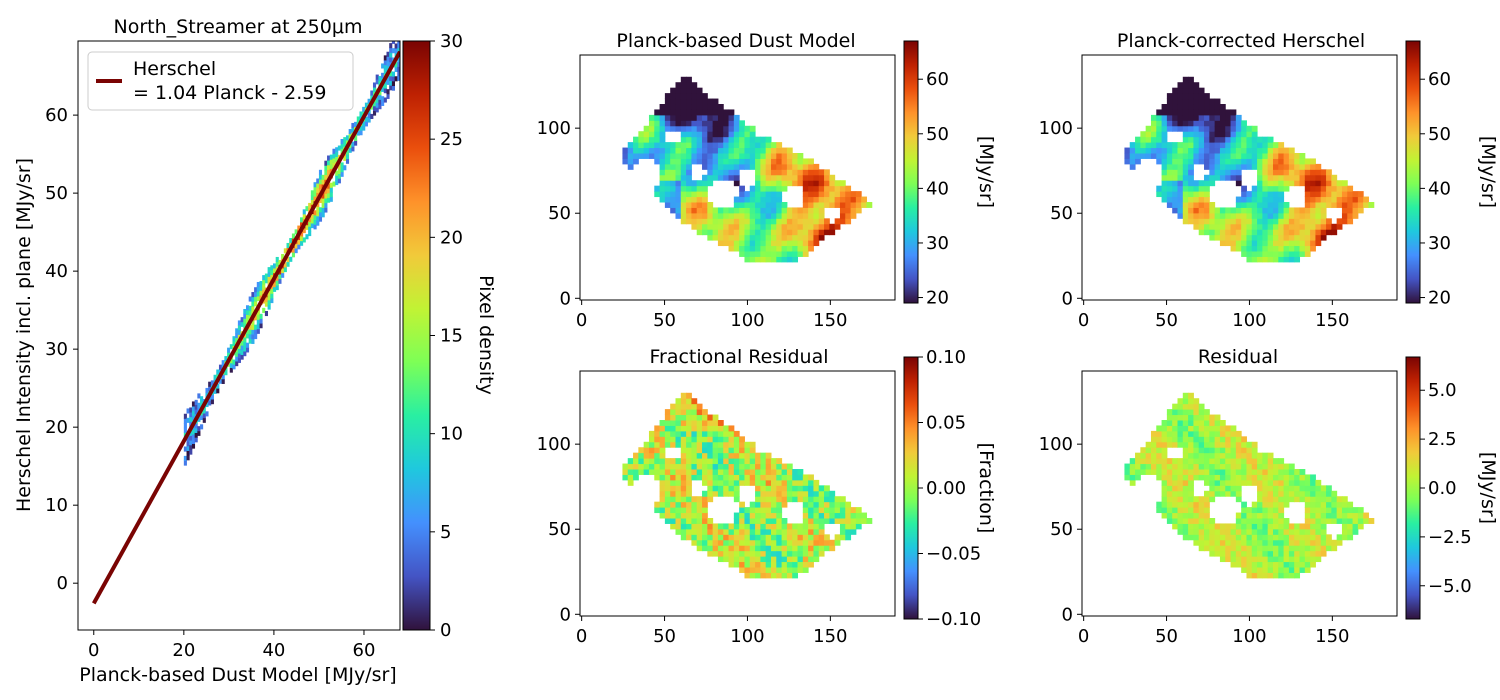 The height and width of the screenshot is (700, 1500). I want to click on y-tick-label: 100, so click(1056, 128).